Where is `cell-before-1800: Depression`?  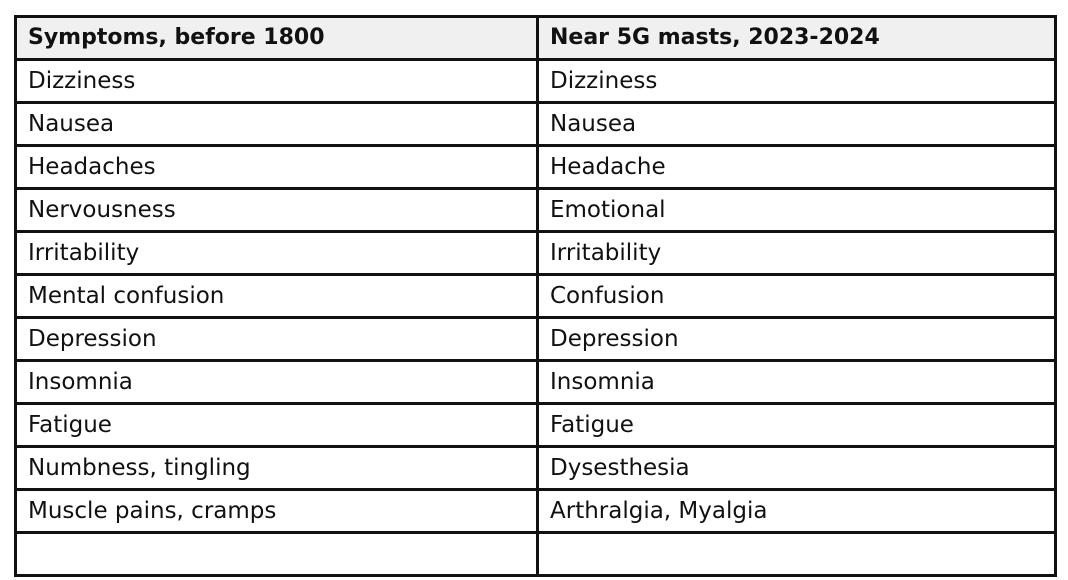
cell-before-1800: Depression is located at coordinates (276, 339).